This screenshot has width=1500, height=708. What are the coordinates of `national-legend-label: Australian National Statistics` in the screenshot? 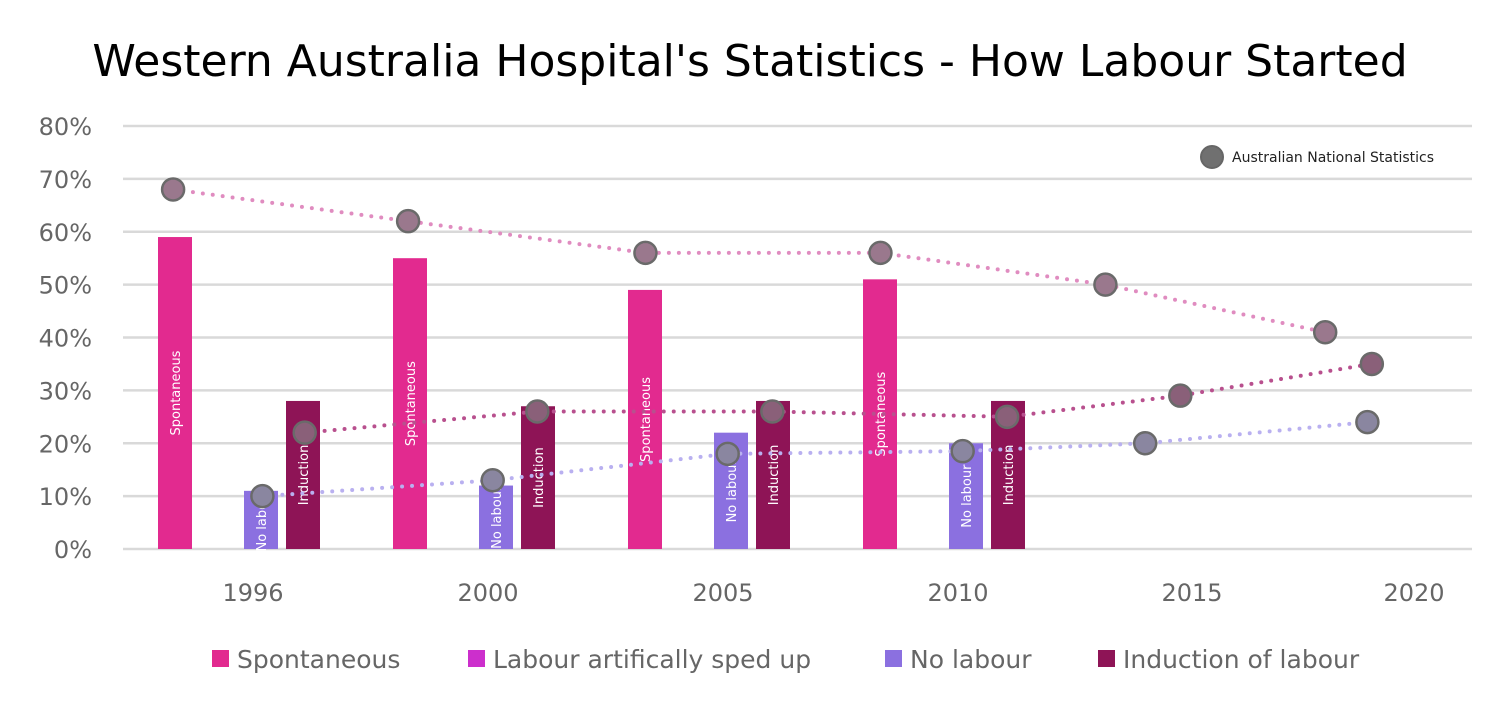 It's located at (1333, 158).